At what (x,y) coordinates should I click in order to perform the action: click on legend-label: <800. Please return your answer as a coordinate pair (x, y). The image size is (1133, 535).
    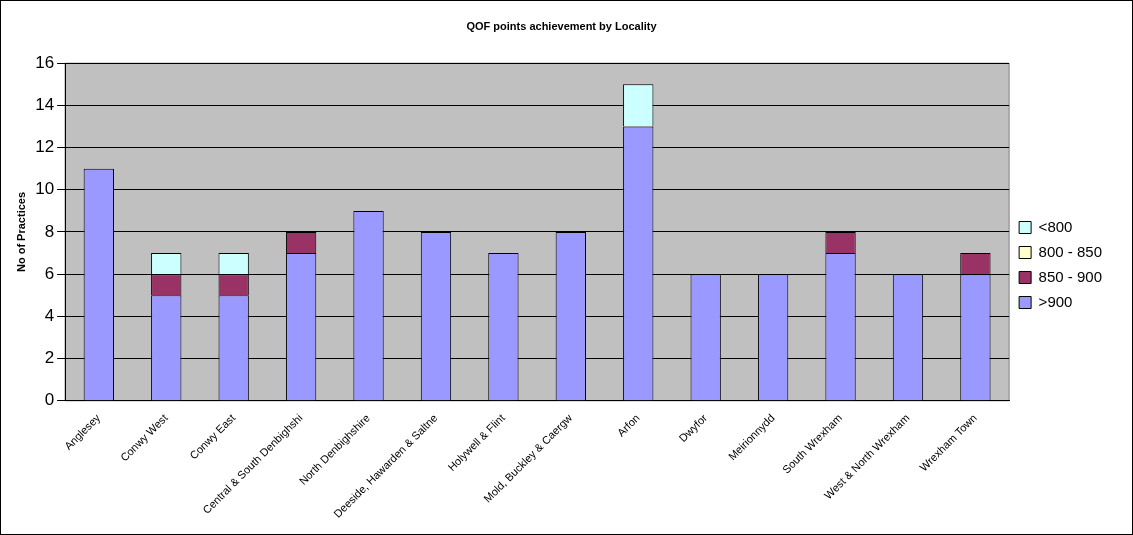
    Looking at the image, I should click on (1055, 226).